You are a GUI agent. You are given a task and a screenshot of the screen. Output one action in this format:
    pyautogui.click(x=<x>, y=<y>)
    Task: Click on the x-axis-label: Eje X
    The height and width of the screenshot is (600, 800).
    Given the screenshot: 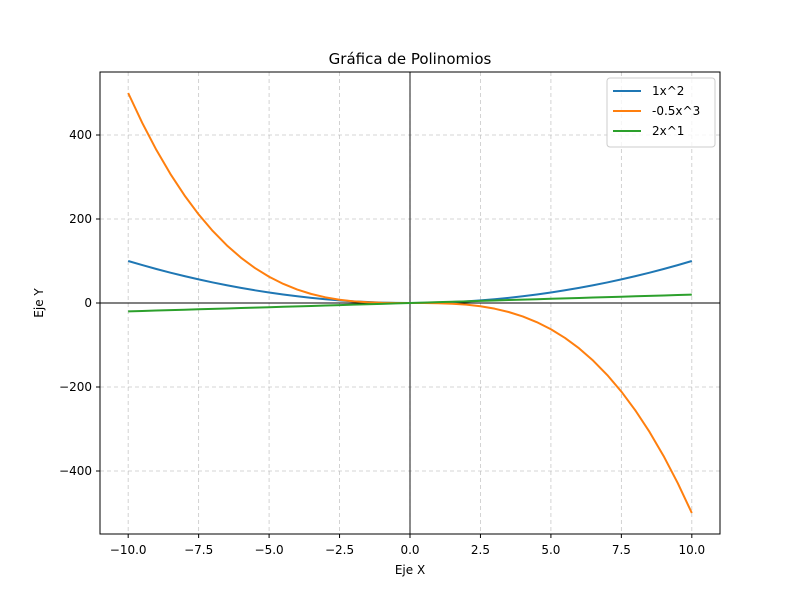 What is the action you would take?
    pyautogui.click(x=410, y=570)
    